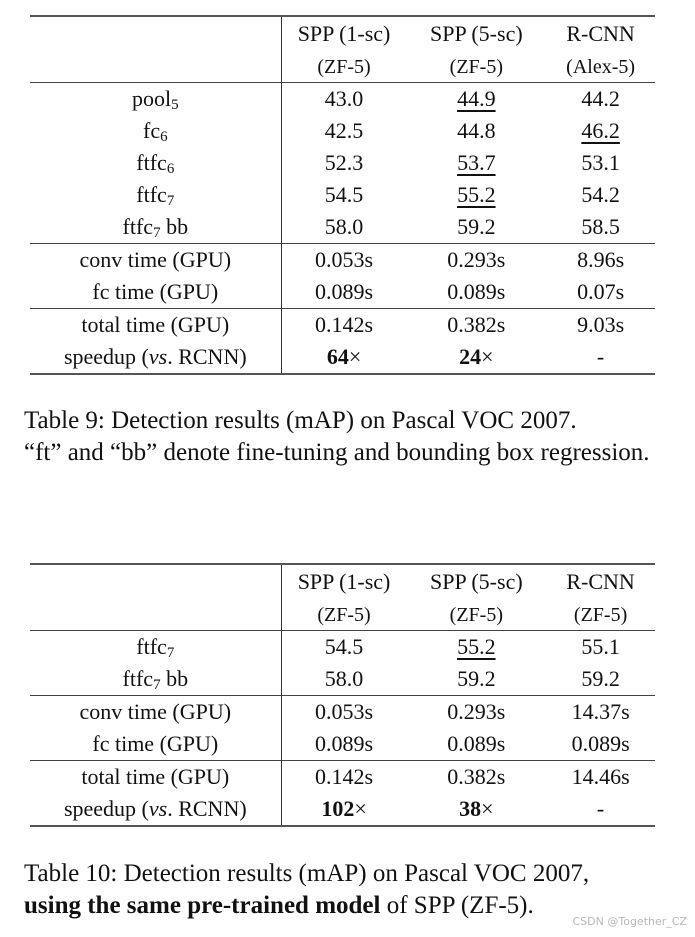  I want to click on table-row: ftfc6 52.3 53.7 53.1, so click(342, 163).